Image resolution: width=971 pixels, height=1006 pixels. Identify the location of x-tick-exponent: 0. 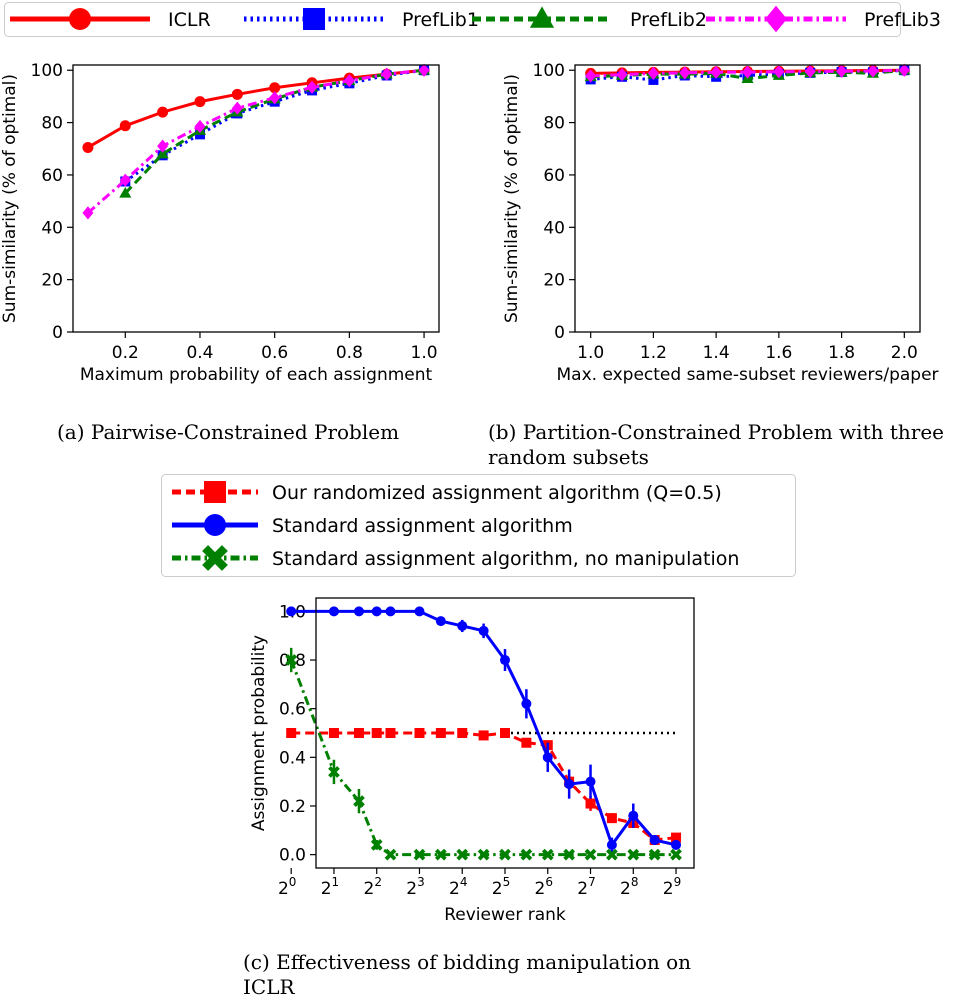
(293, 882).